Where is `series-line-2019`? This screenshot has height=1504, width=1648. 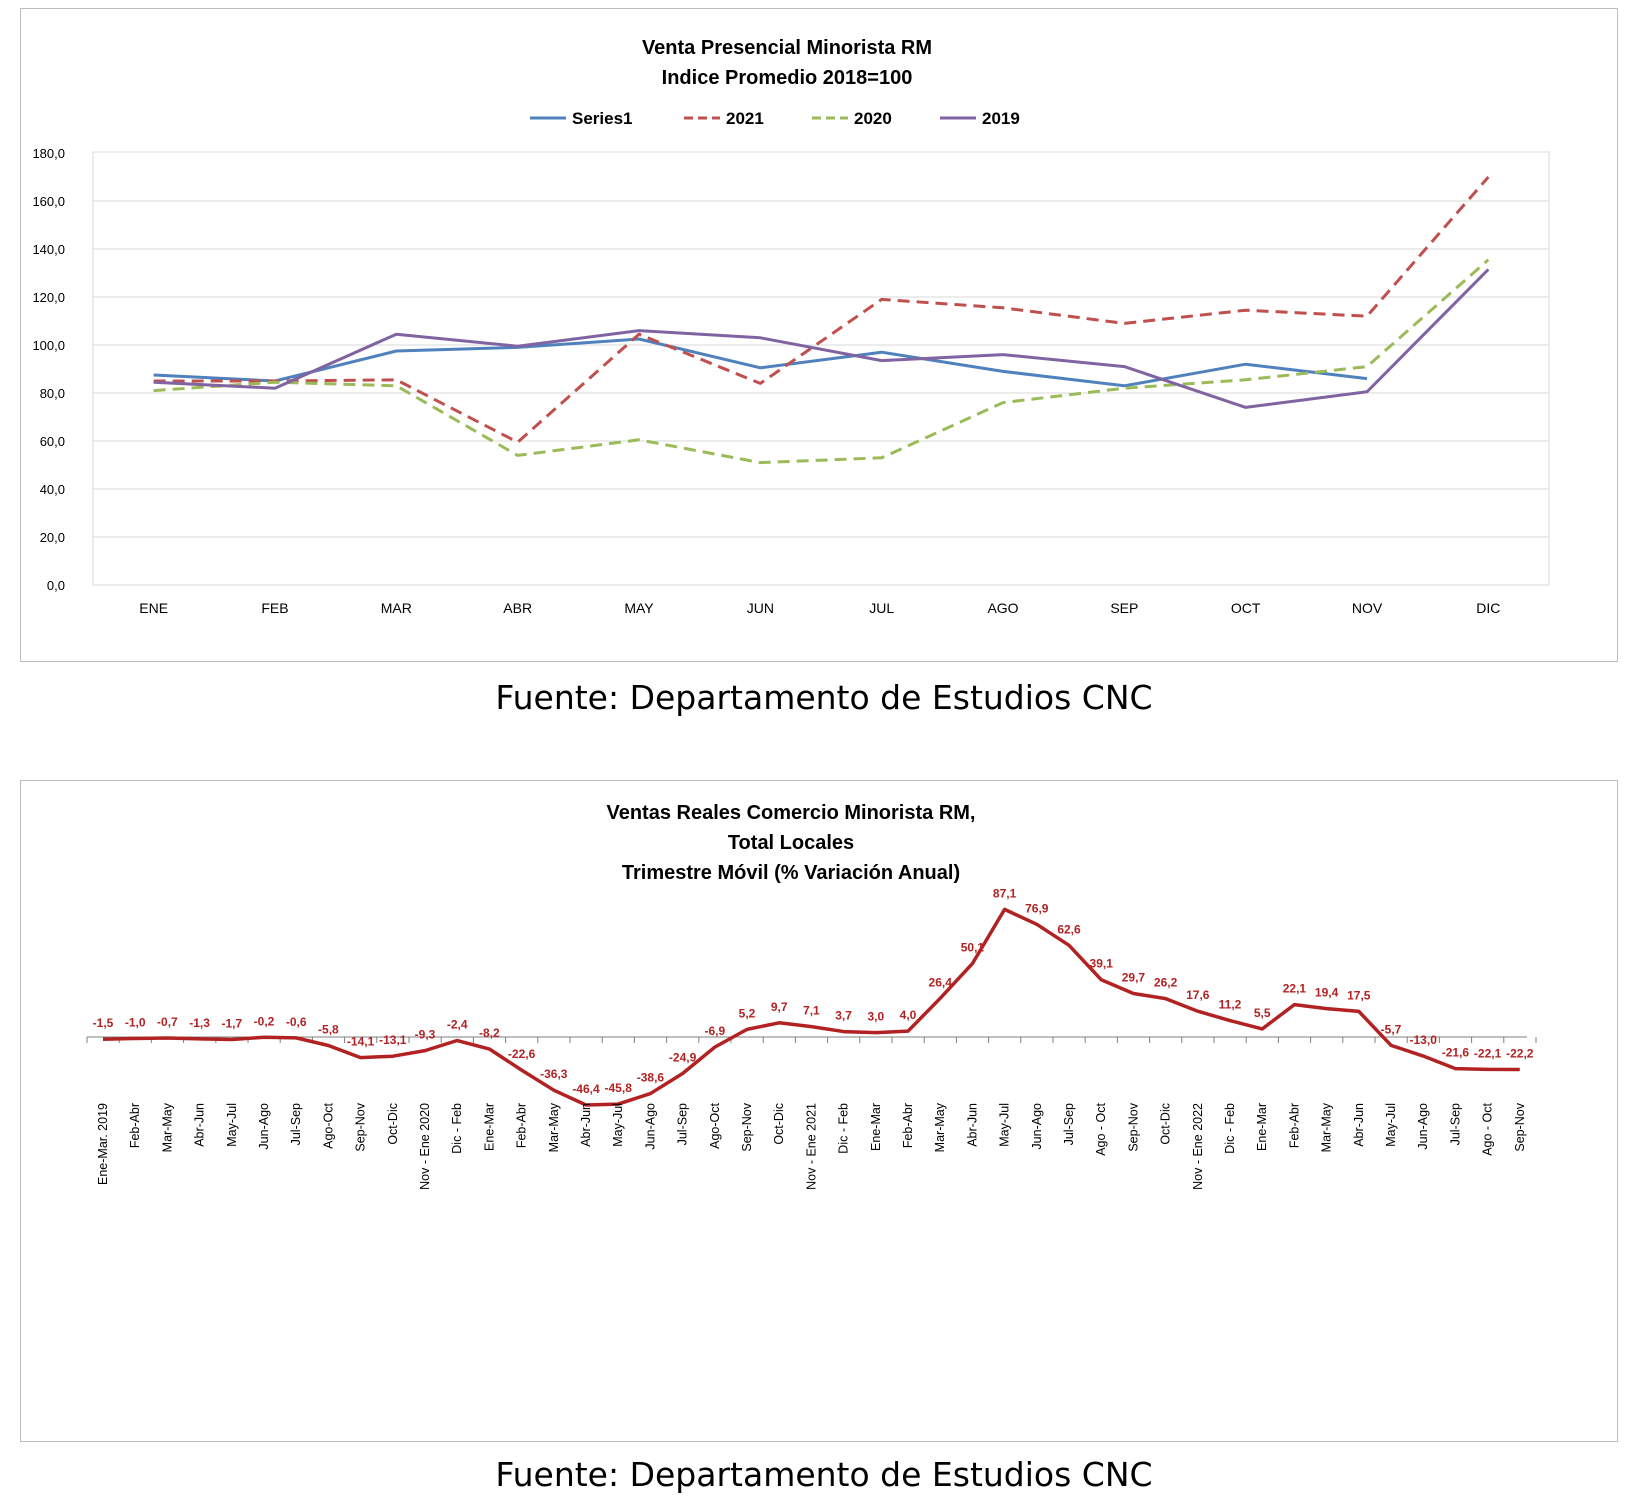 series-line-2019 is located at coordinates (821, 338).